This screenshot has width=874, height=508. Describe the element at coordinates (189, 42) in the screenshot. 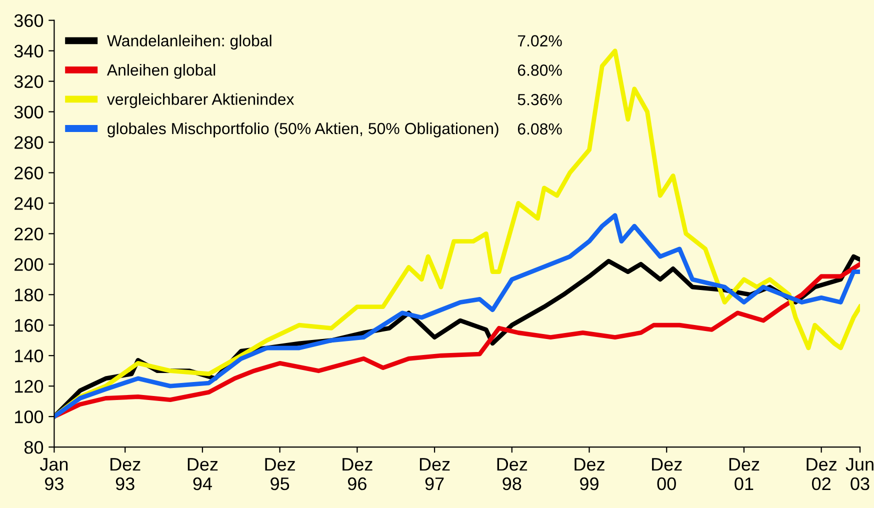

I see `legend-label: Wandelanleihen: global` at that location.